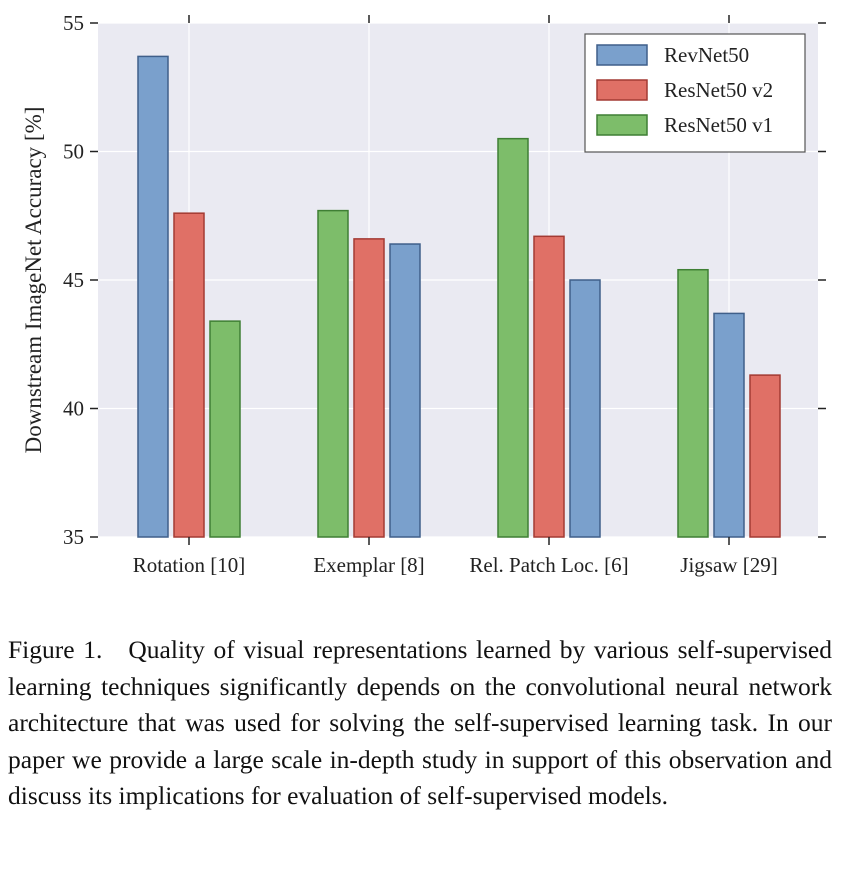 Image resolution: width=848 pixels, height=870 pixels. What do you see at coordinates (706, 55) in the screenshot?
I see `legend-label: RevNet50` at bounding box center [706, 55].